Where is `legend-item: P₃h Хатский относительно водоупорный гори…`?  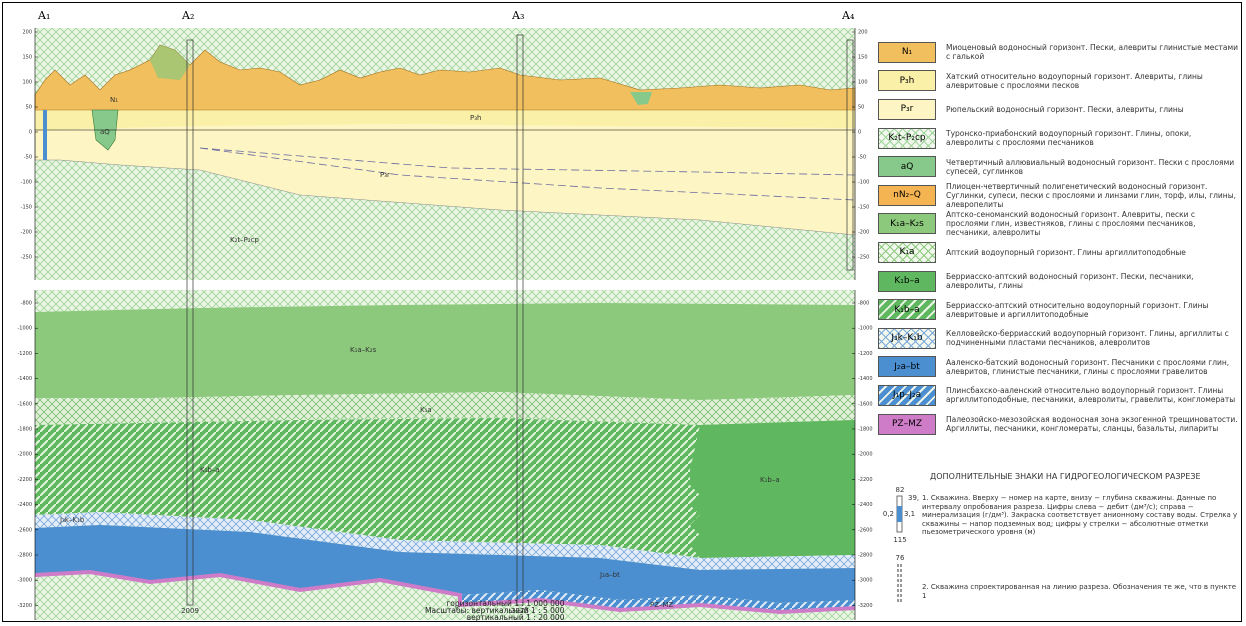 legend-item: P₃h Хатский относительно водоупорный гори… is located at coordinates (1059, 81).